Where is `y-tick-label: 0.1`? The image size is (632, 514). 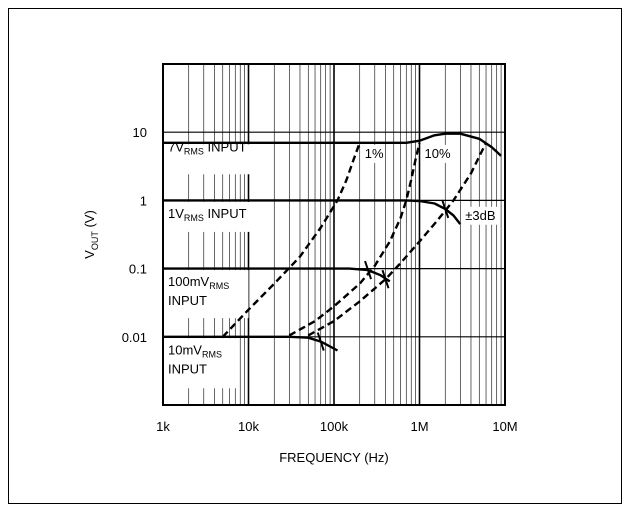 y-tick-label: 0.1 is located at coordinates (138, 269).